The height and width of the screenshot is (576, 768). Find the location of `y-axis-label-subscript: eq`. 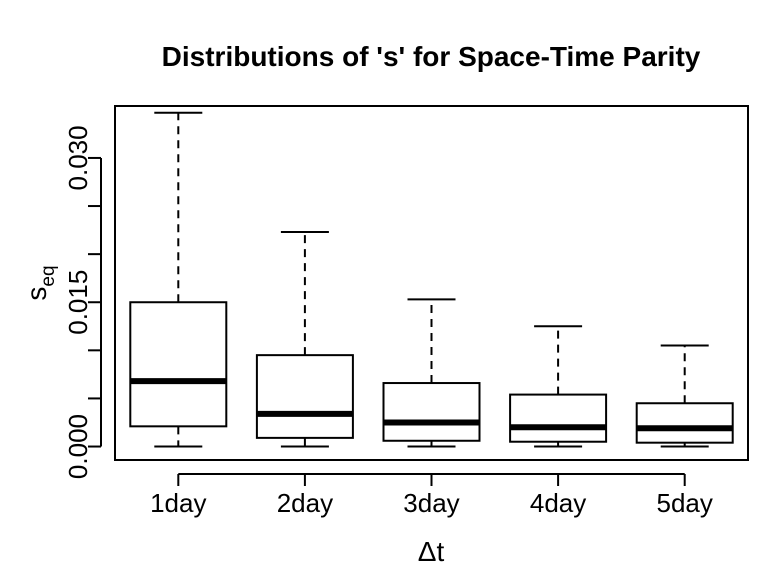

y-axis-label-subscript: eq is located at coordinates (48, 275).